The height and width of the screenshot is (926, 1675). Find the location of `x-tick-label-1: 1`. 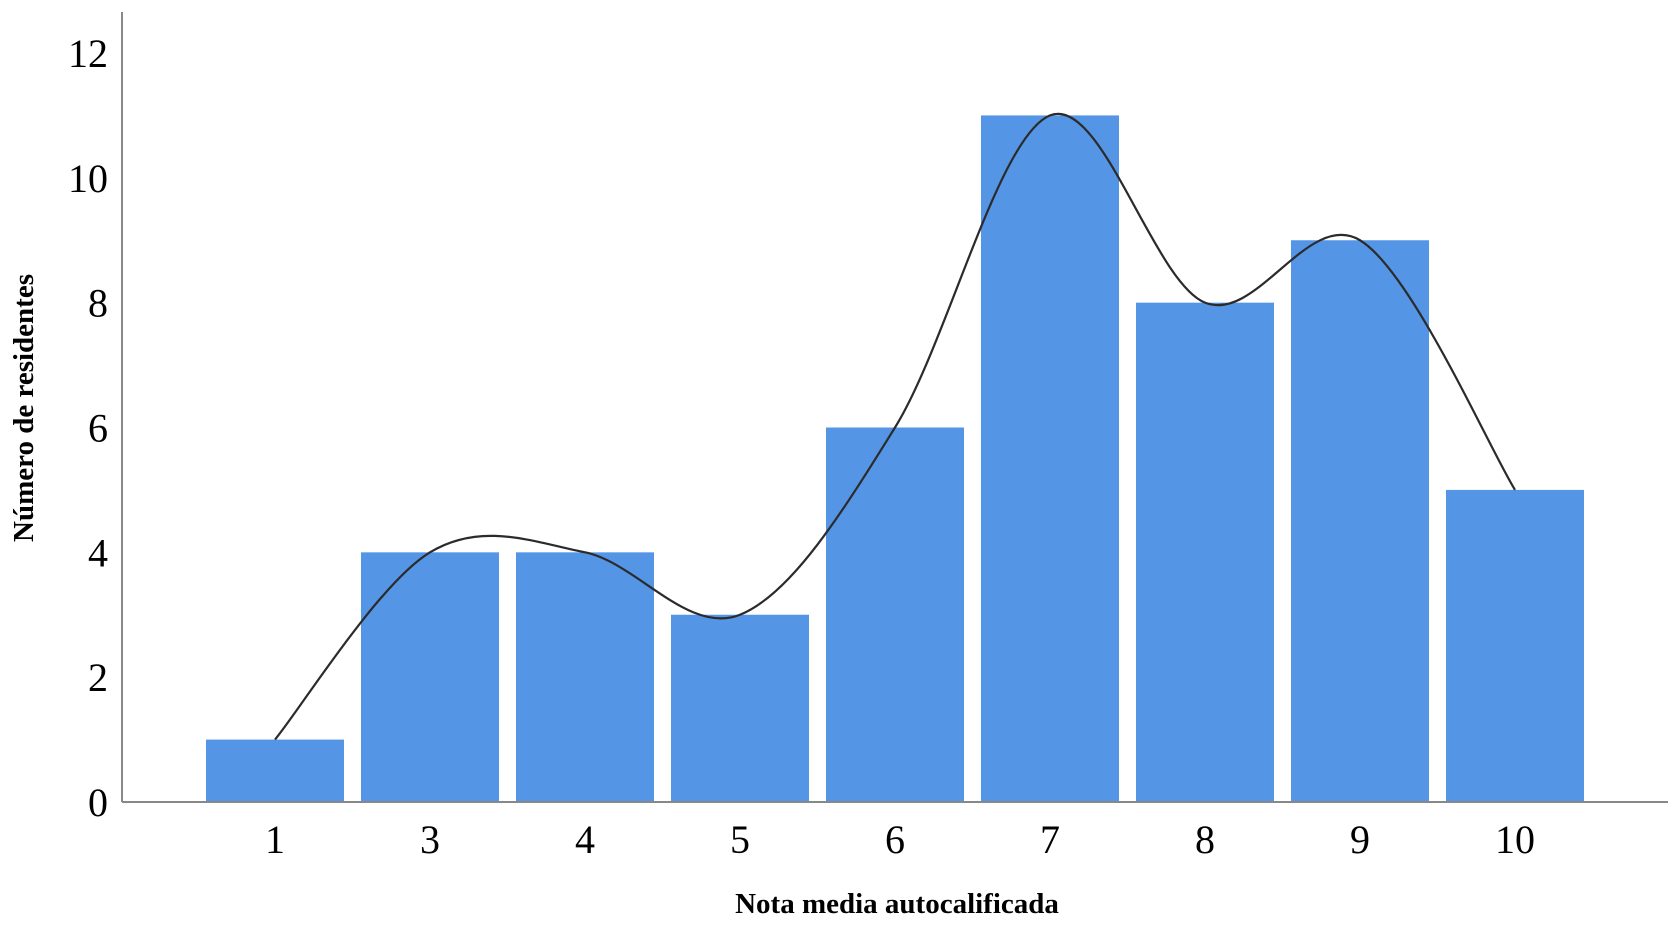

x-tick-label-1: 1 is located at coordinates (275, 839).